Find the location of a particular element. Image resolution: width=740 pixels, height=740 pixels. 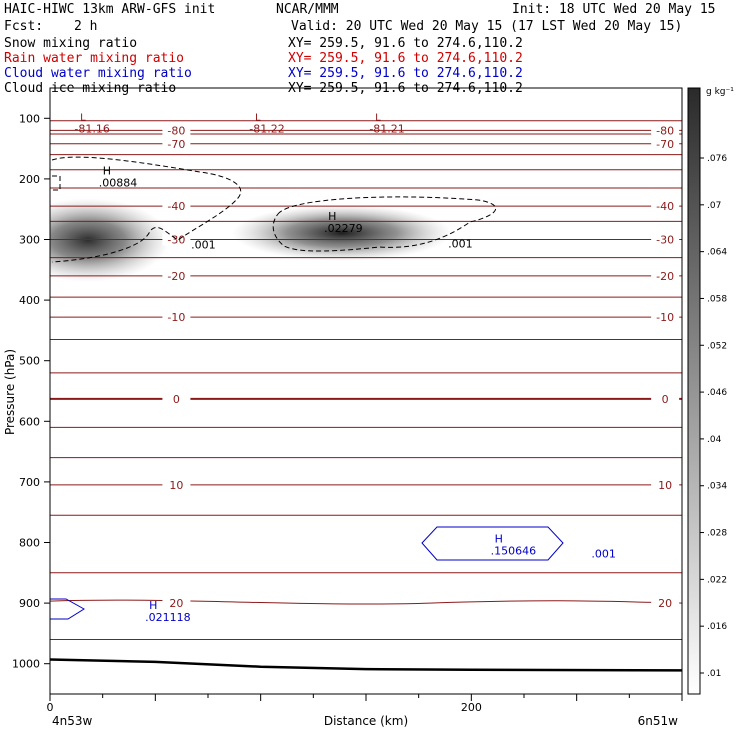

isotherm-label-right: -30 is located at coordinates (665, 240).